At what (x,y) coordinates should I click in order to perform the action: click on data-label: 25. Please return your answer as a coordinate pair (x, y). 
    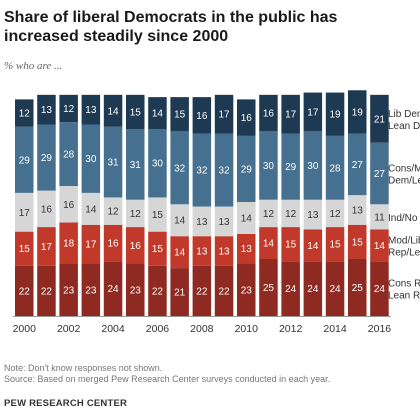
    Looking at the image, I should click on (269, 288).